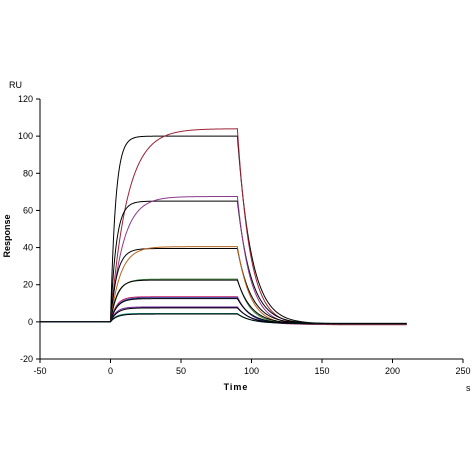  Describe the element at coordinates (321, 371) in the screenshot. I see `x-tick-label: 150` at that location.